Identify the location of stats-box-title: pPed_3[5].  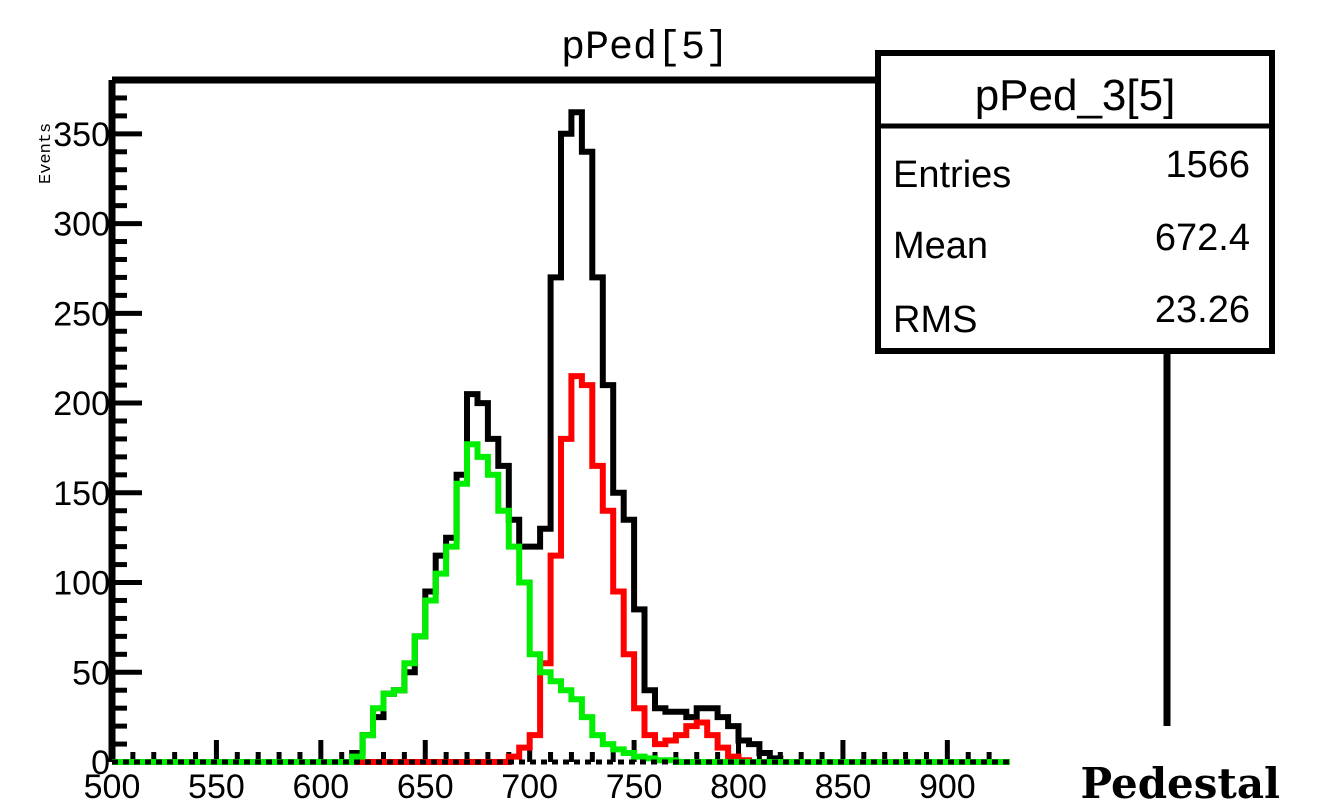
(1075, 95).